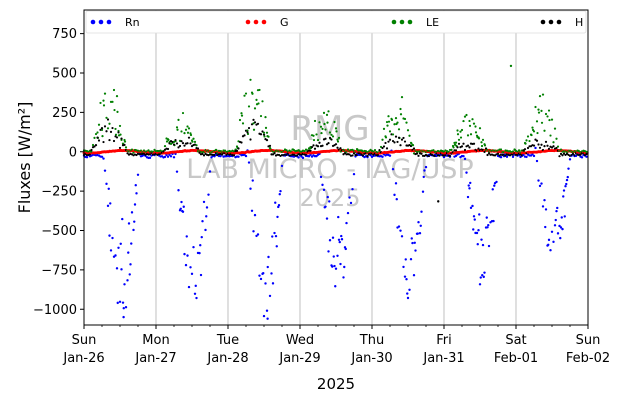 This screenshot has height=405, width=621. What do you see at coordinates (515, 340) in the screenshot?
I see `x-tick-label-day: Sat` at bounding box center [515, 340].